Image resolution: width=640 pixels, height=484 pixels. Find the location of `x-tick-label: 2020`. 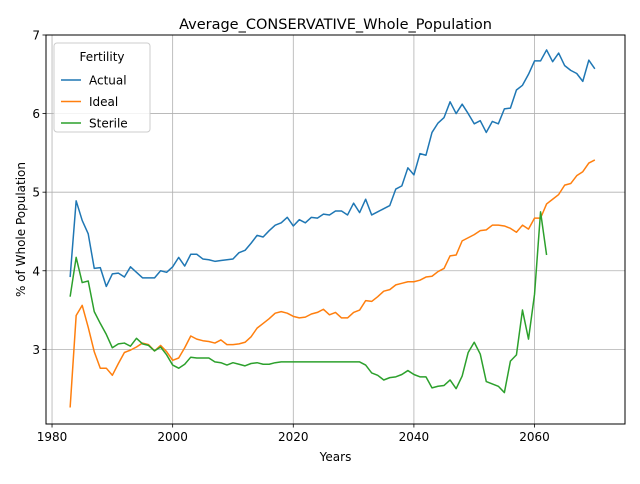

x-tick-label: 2020 is located at coordinates (293, 437).